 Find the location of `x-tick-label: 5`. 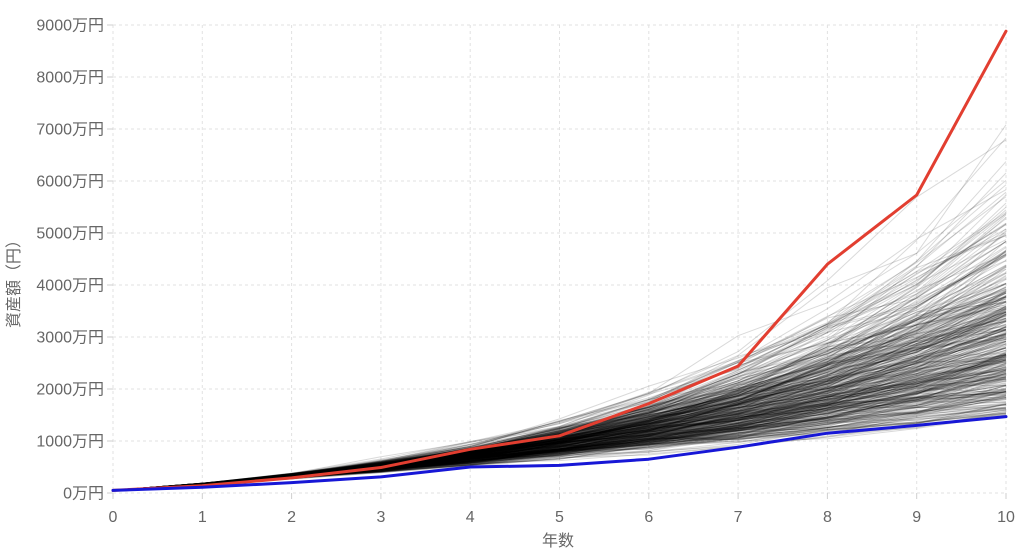

x-tick-label: 5 is located at coordinates (559, 517).